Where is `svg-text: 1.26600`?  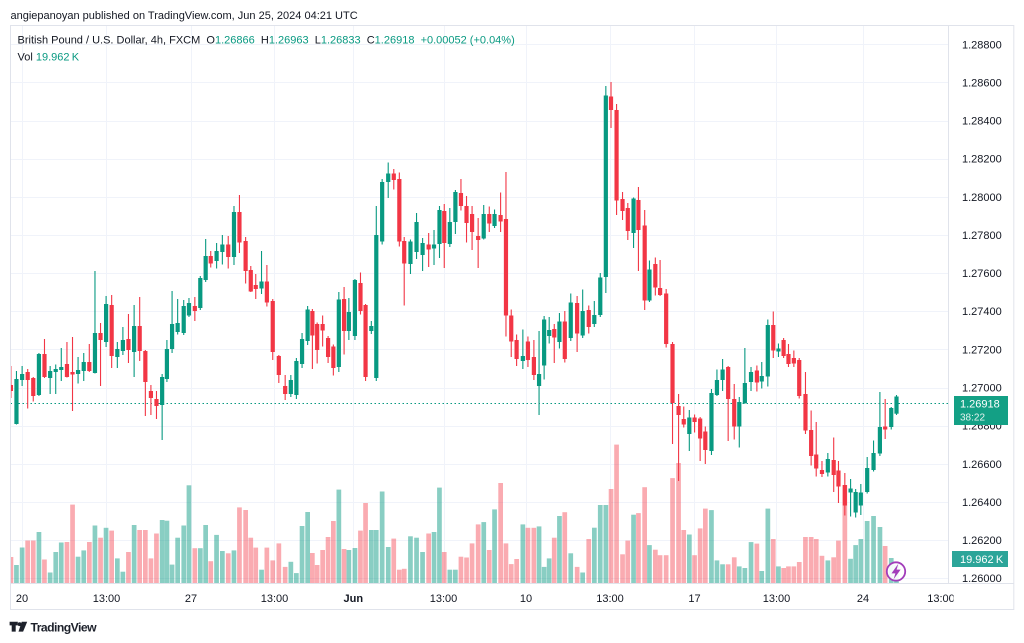
svg-text: 1.26600 is located at coordinates (982, 465).